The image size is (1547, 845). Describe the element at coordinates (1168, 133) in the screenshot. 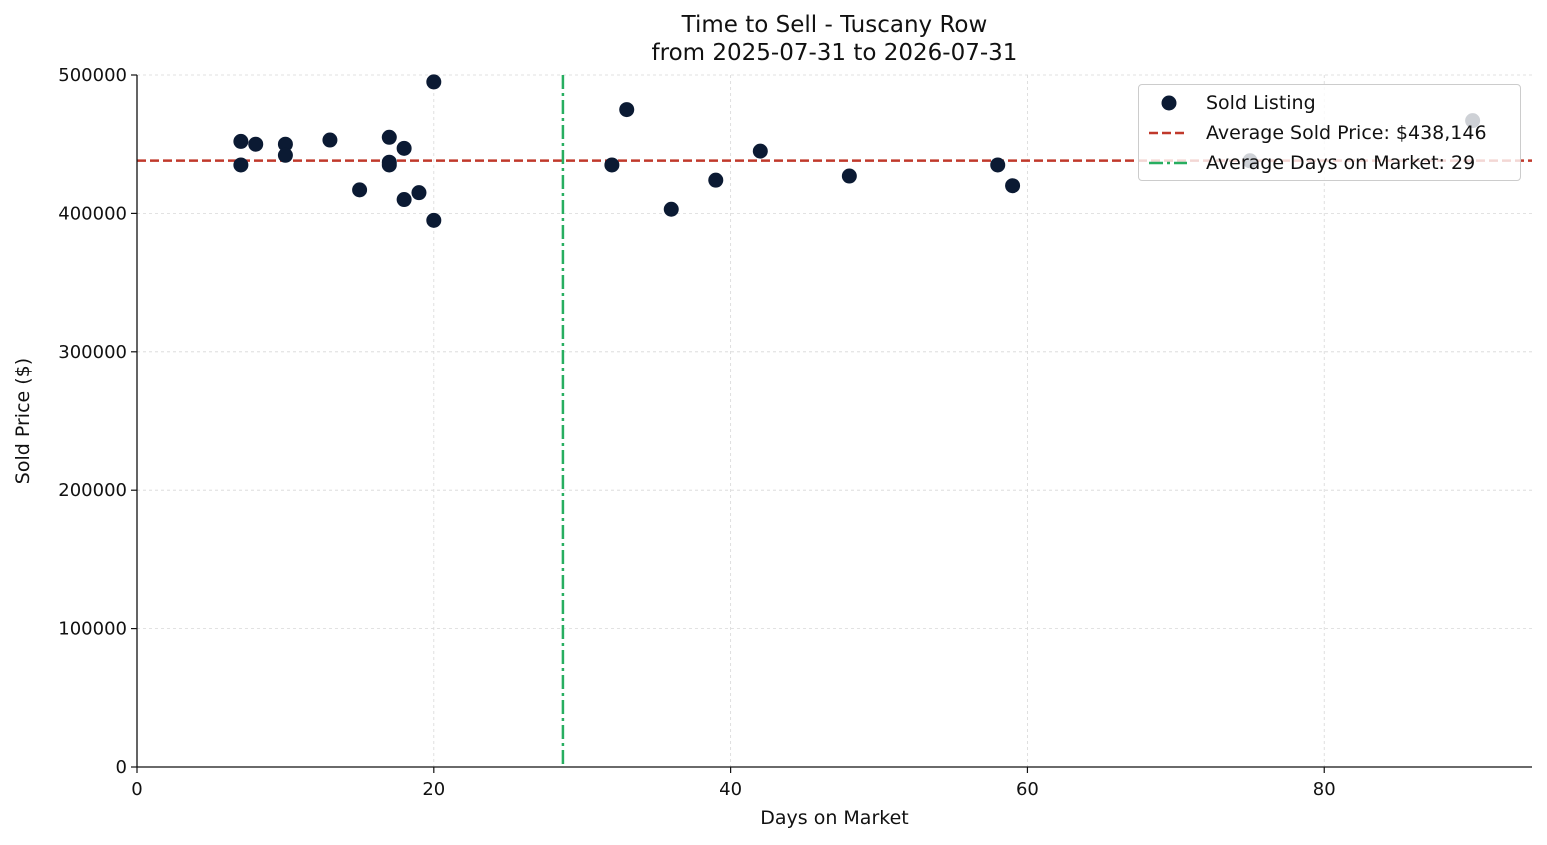

I see `legend-marker-dashed-line` at that location.